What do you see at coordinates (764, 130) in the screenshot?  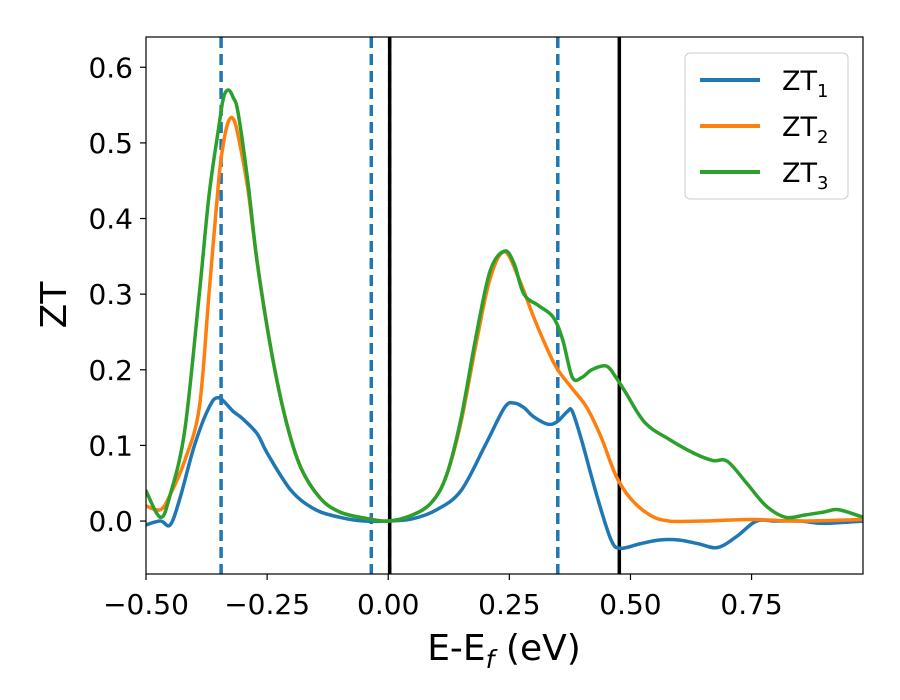 I see `legend-entry-2: ZT2` at bounding box center [764, 130].